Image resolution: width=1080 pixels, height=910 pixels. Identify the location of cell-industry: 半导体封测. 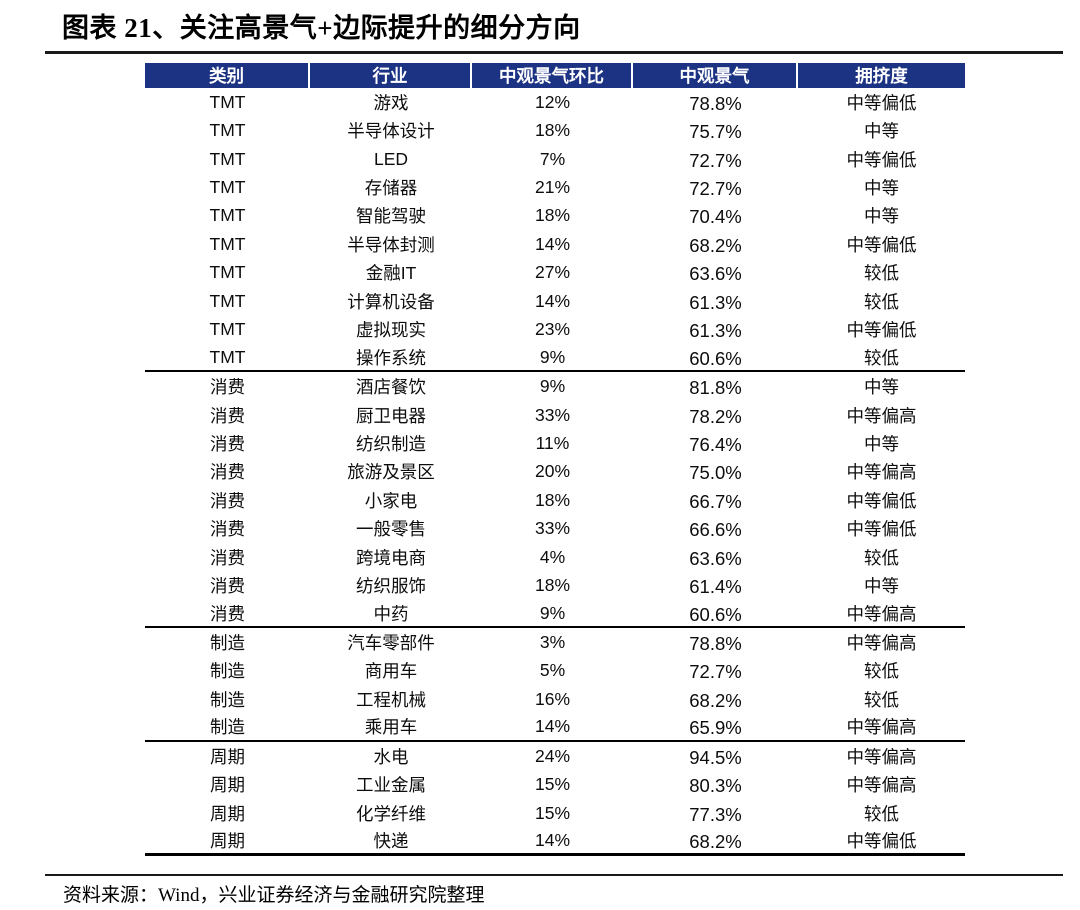
(391, 244).